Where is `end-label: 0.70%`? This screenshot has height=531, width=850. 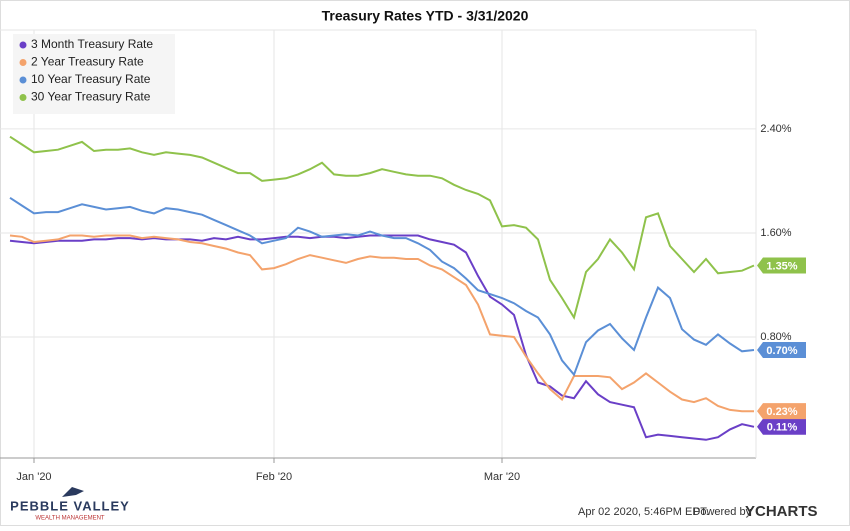 end-label: 0.70% is located at coordinates (781, 351).